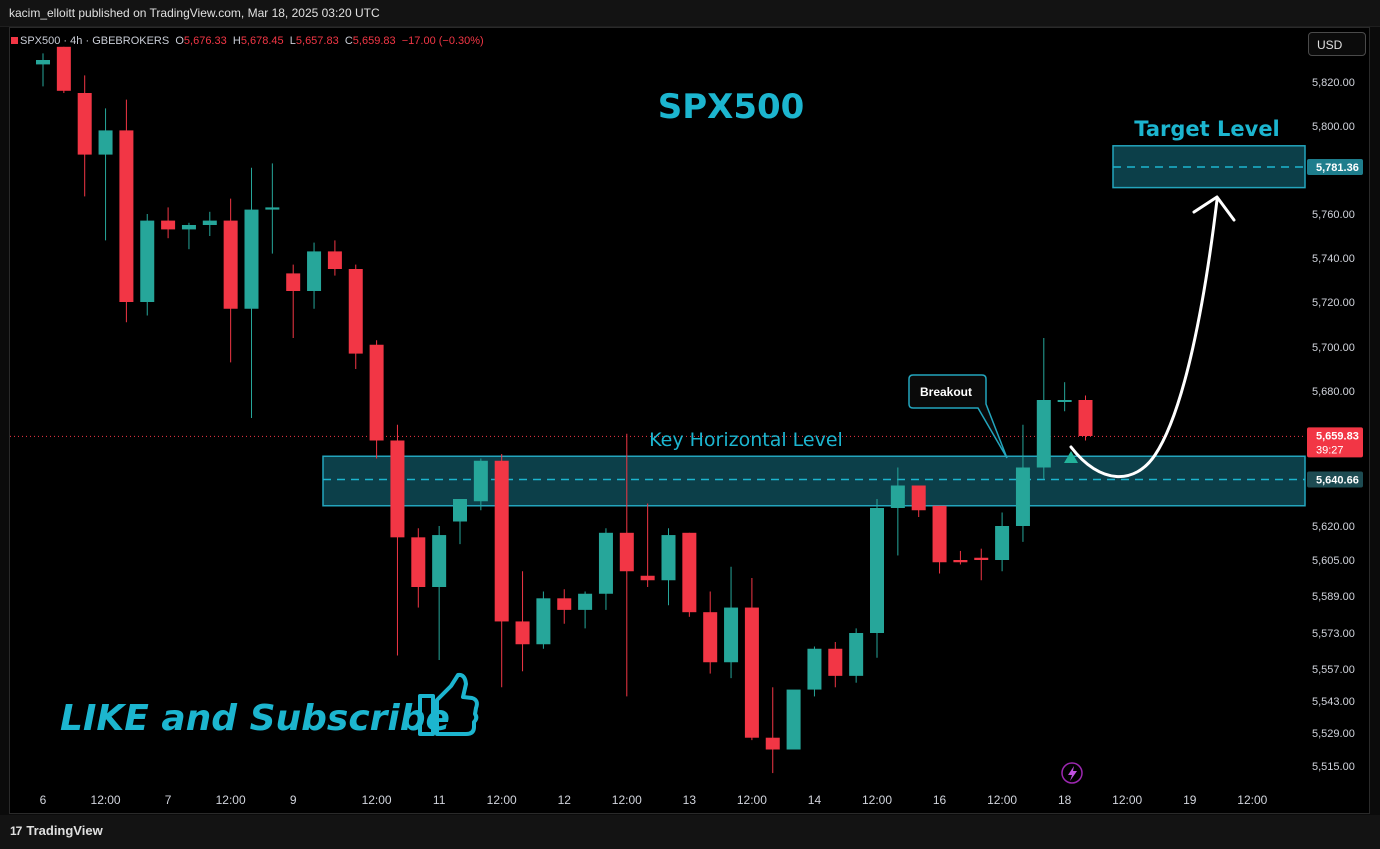 This screenshot has width=1380, height=849. What do you see at coordinates (690, 800) in the screenshot?
I see `x-tick-label: 13` at bounding box center [690, 800].